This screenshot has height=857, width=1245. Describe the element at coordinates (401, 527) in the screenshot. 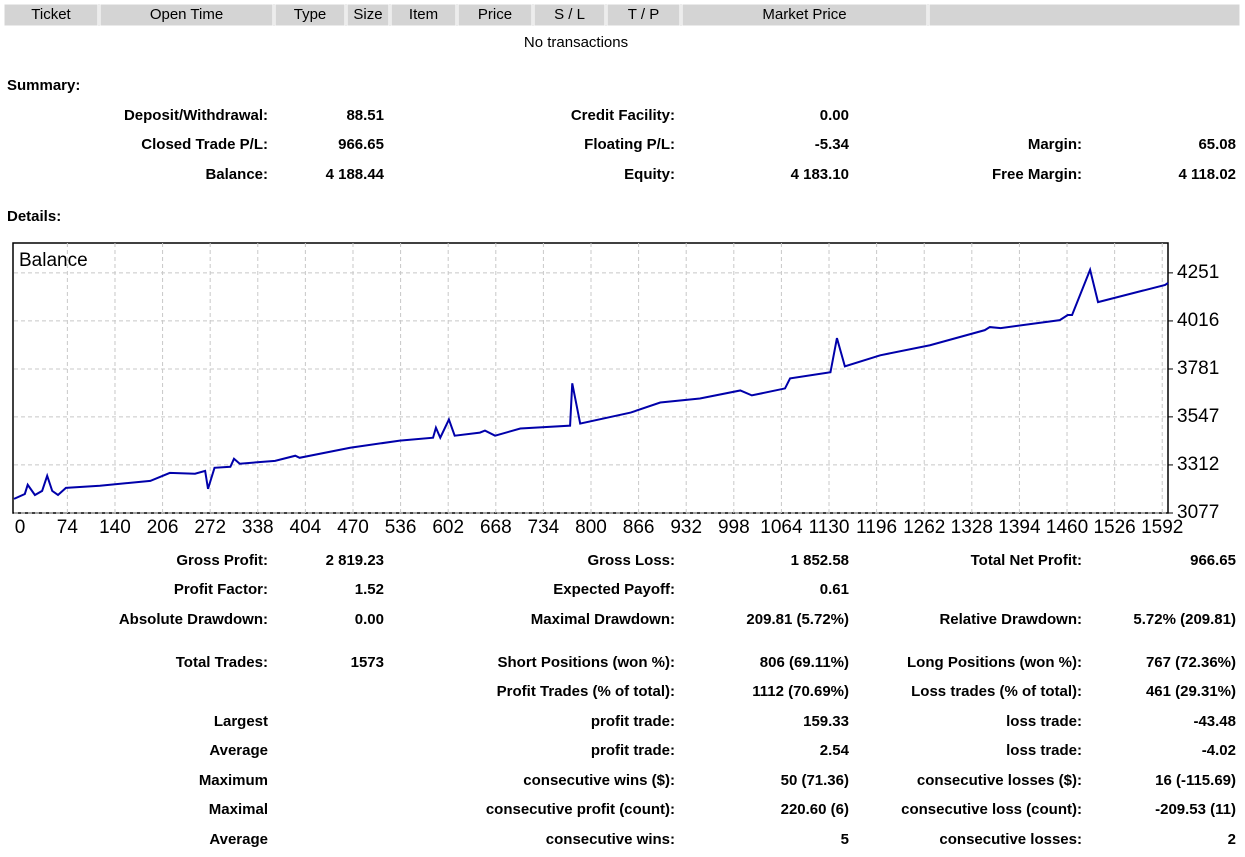

I see `x-tick-label: 536` at that location.